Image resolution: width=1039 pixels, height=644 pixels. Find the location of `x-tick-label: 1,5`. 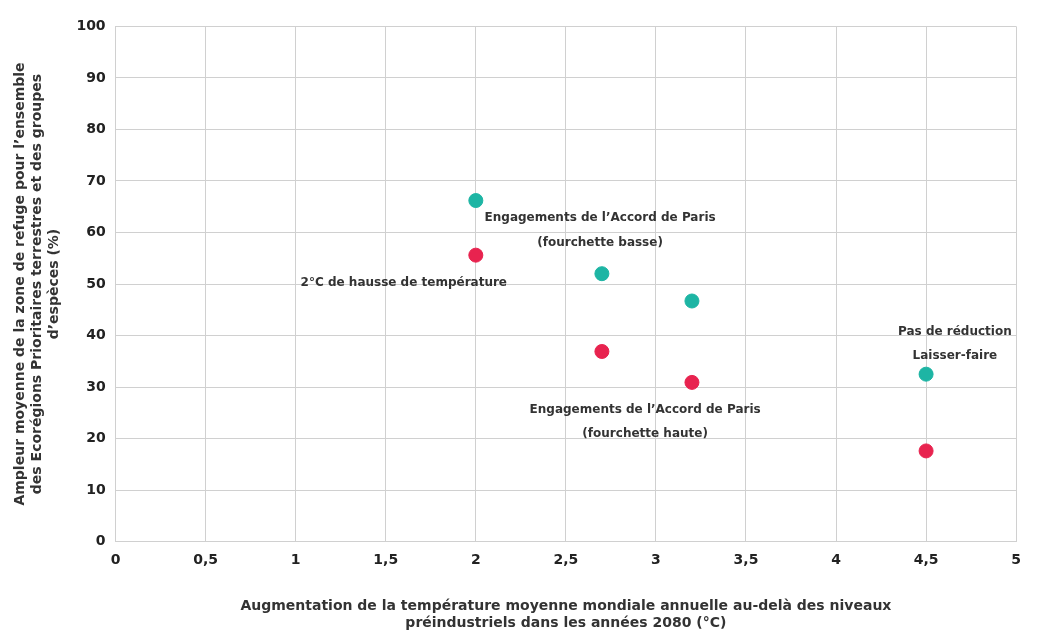

x-tick-label: 1,5 is located at coordinates (386, 558).